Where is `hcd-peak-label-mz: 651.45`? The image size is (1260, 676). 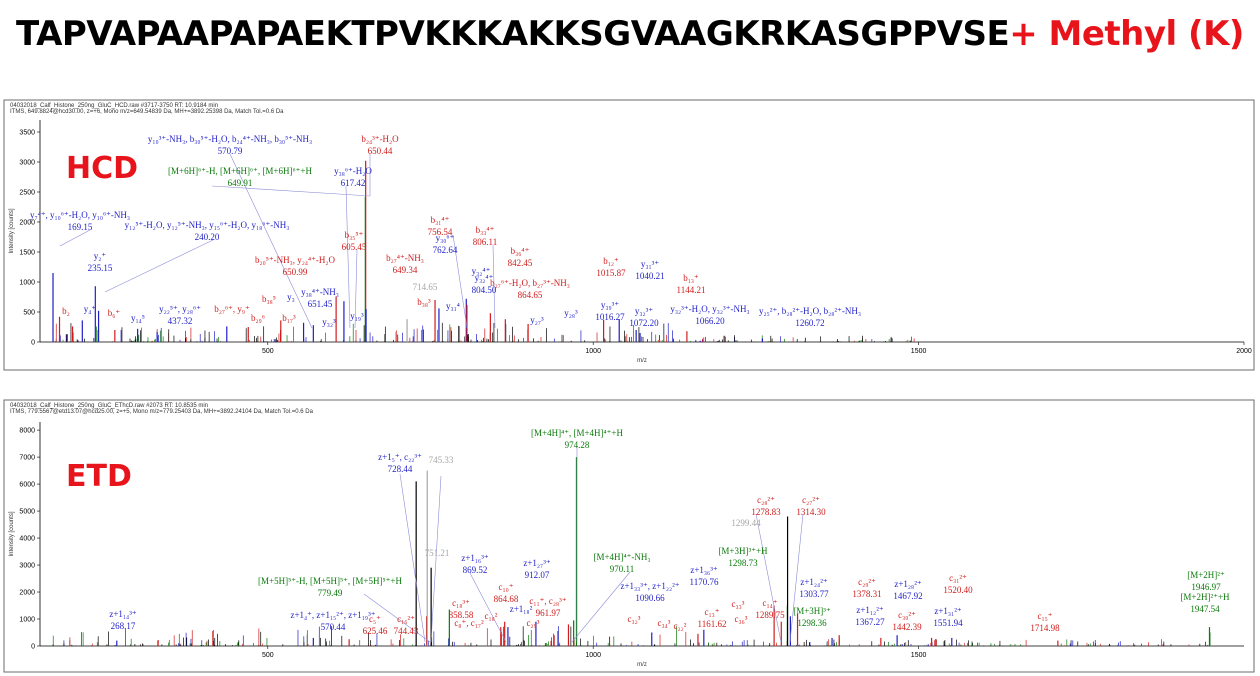
hcd-peak-label-mz: 651.45 is located at coordinates (320, 304).